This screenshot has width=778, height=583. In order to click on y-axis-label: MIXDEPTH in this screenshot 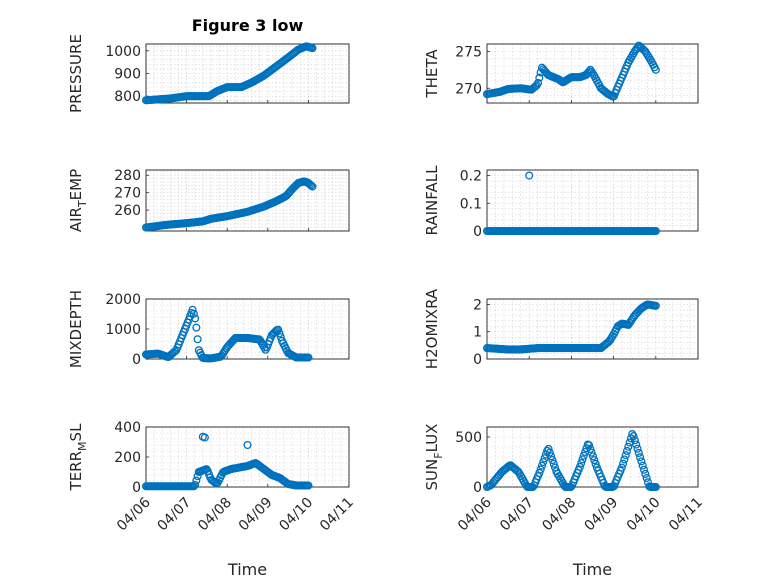, I will do `click(76, 329)`.